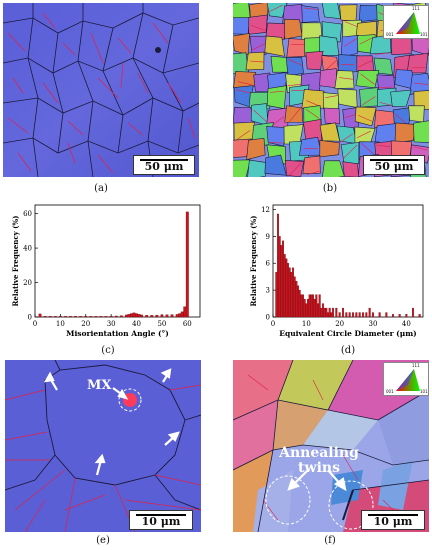 The image size is (432, 550). What do you see at coordinates (348, 350) in the screenshot?
I see `panel-caption-d: (d)` at bounding box center [348, 350].